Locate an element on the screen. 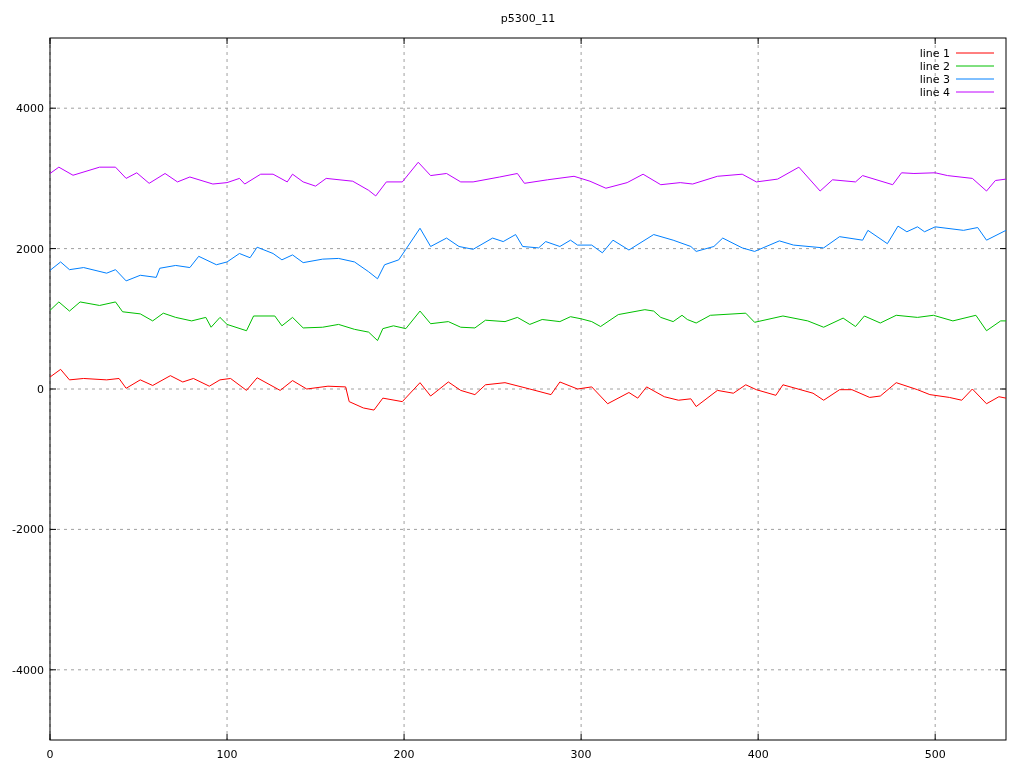 This screenshot has height=768, width=1024. x-tick-label: 100 is located at coordinates (227, 754).